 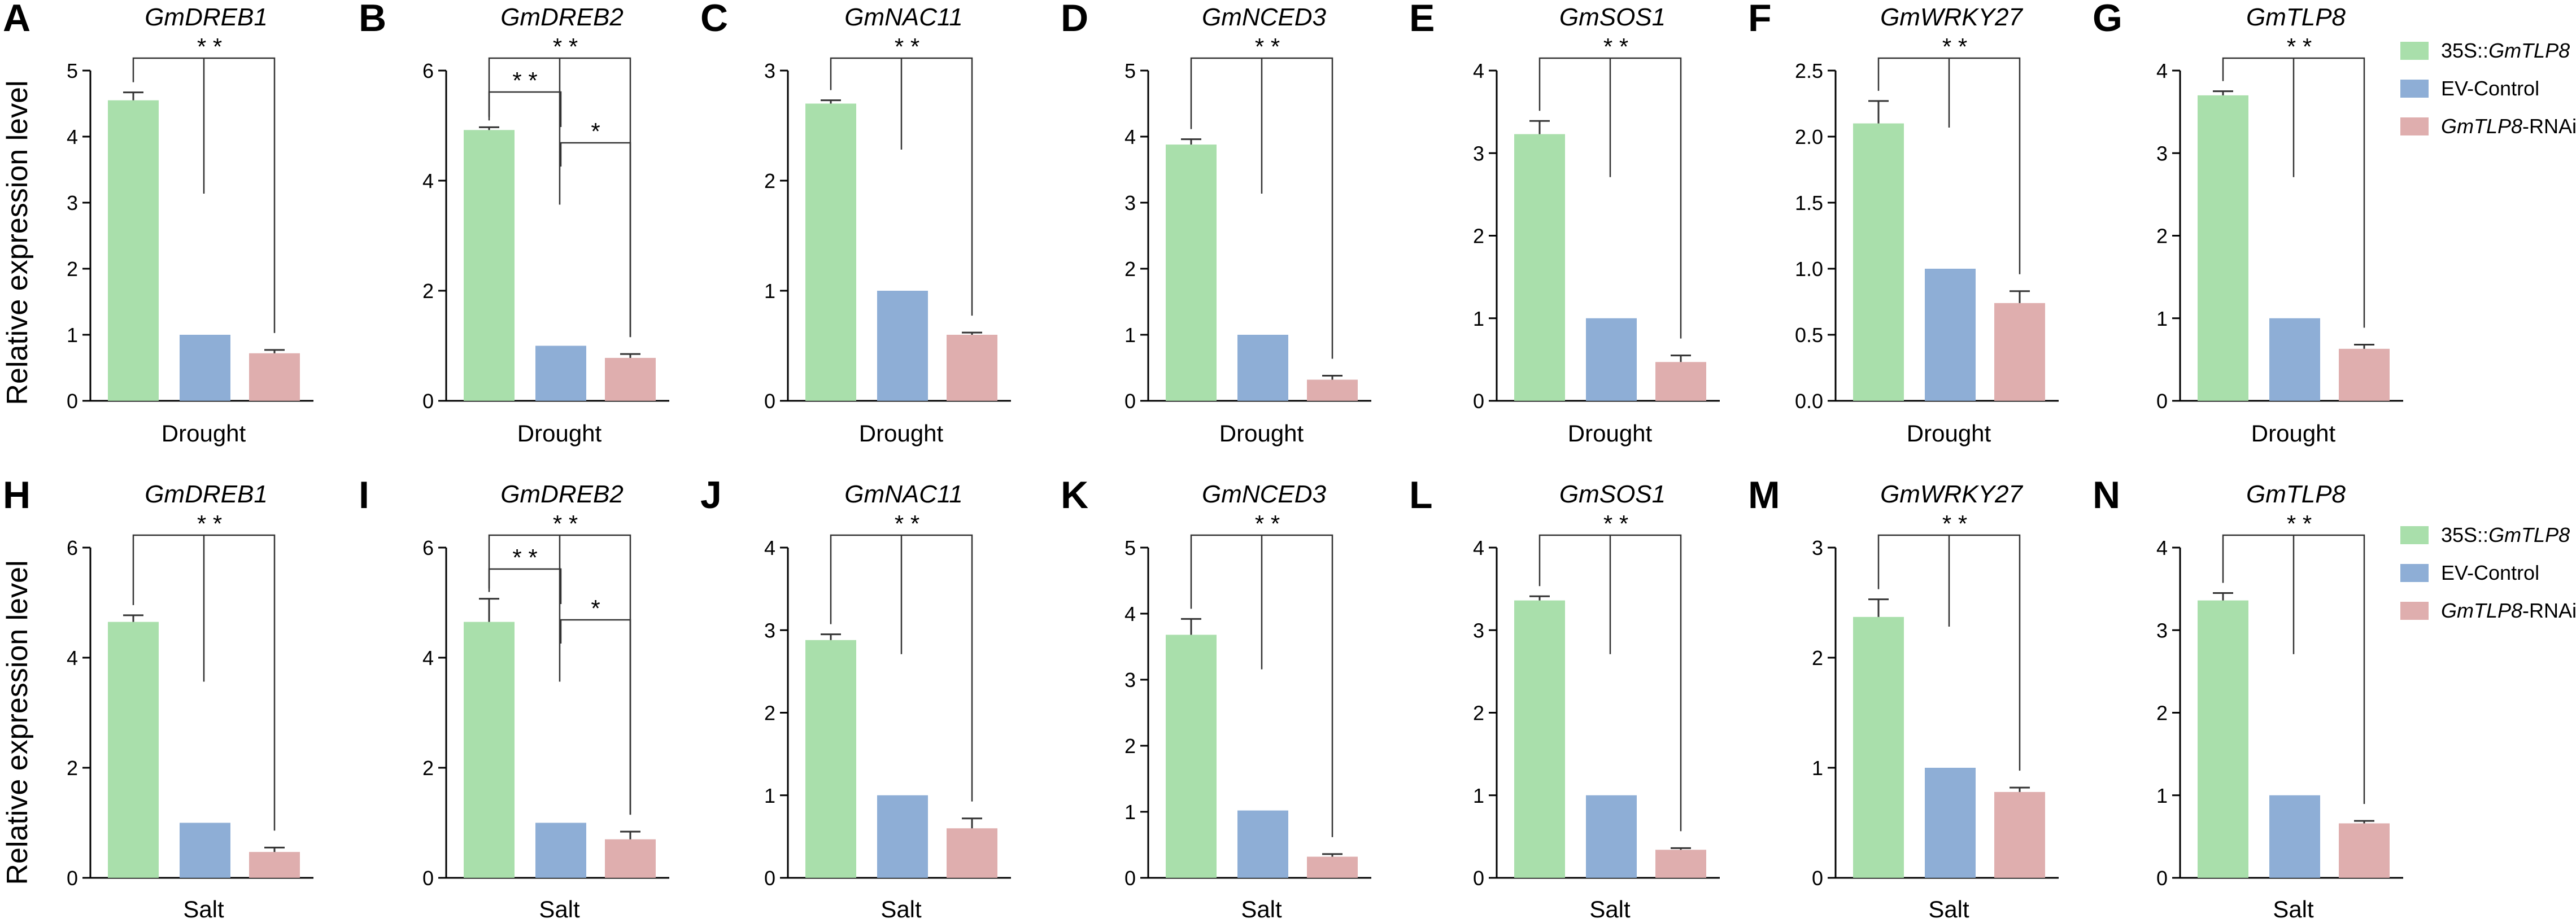 I want to click on panel-letter: I, so click(x=364, y=495).